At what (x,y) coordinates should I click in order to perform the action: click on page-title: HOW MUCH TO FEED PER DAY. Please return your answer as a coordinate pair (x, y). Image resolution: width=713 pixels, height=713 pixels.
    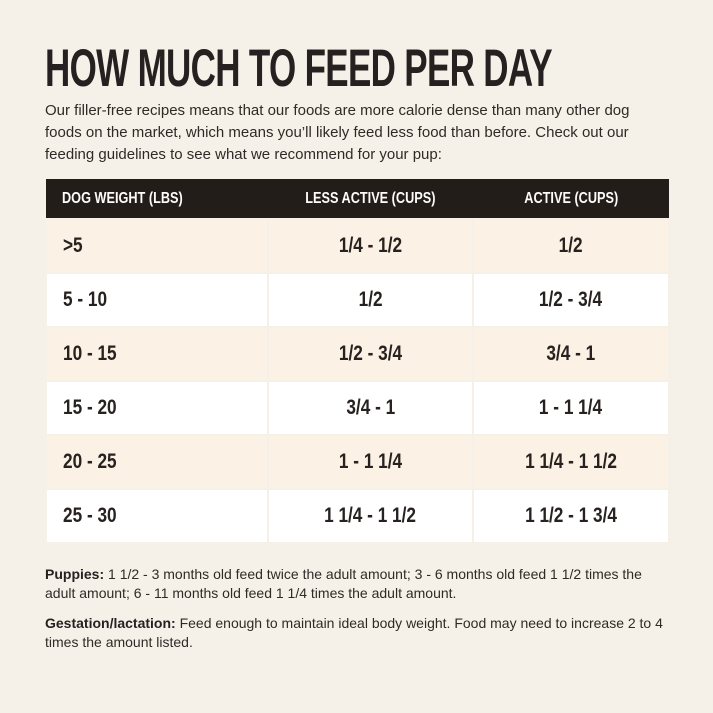
    Looking at the image, I should click on (356, 68).